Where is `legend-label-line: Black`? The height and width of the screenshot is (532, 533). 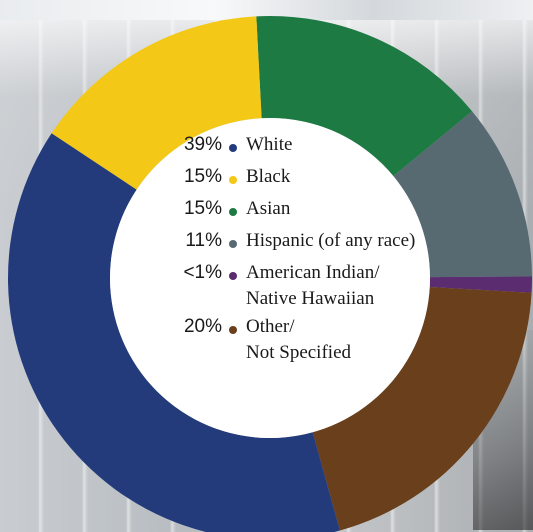
legend-label-line: Black is located at coordinates (268, 176).